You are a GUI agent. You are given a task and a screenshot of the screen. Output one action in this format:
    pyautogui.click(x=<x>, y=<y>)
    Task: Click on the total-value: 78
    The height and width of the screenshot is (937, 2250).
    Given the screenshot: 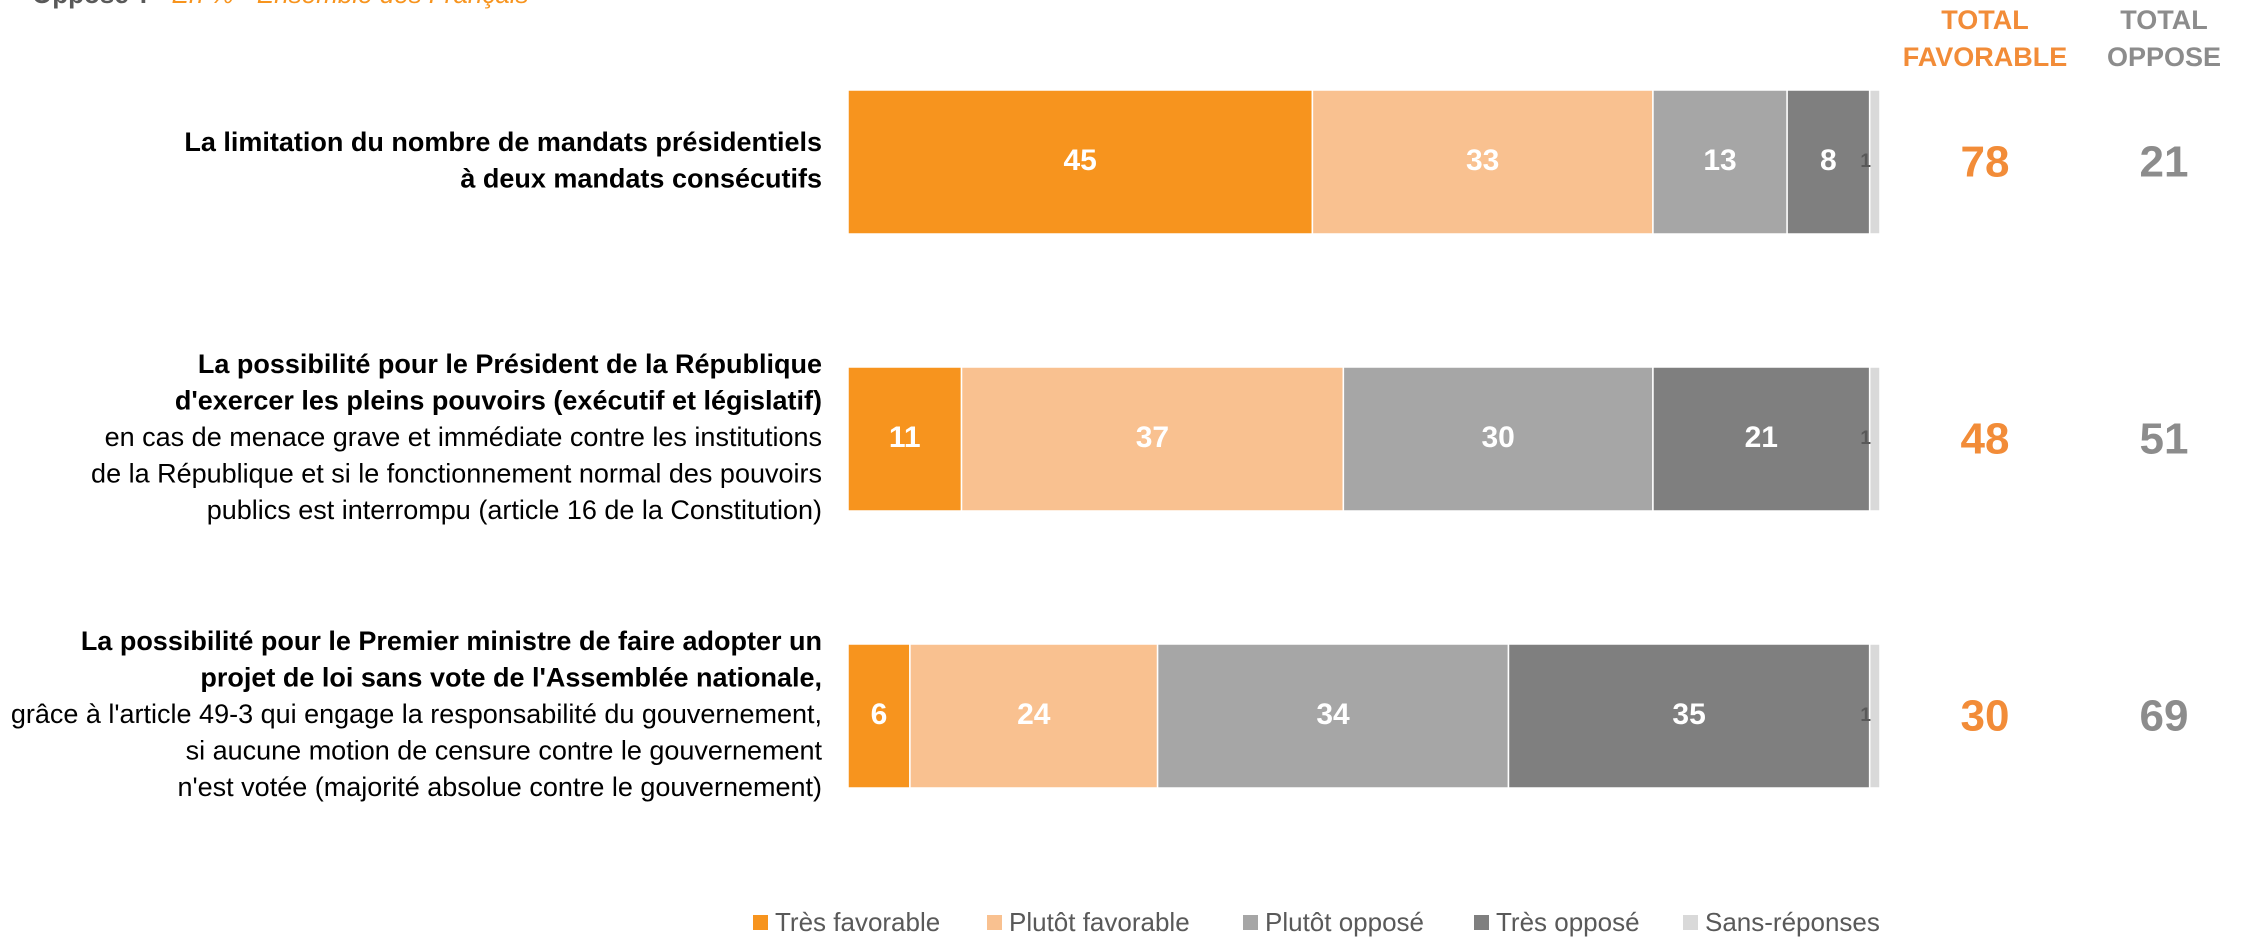 What is the action you would take?
    pyautogui.click(x=1985, y=162)
    